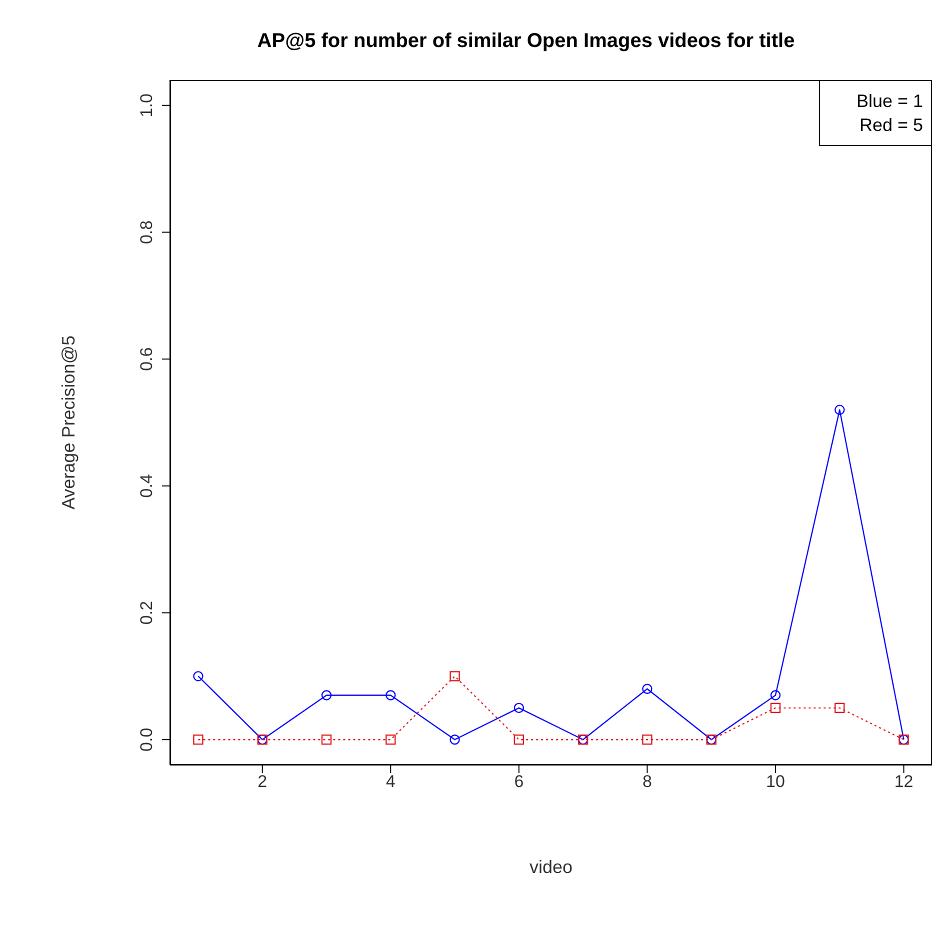 The width and height of the screenshot is (944, 933). What do you see at coordinates (146, 232) in the screenshot?
I see `y-tick-label: 0.8` at bounding box center [146, 232].